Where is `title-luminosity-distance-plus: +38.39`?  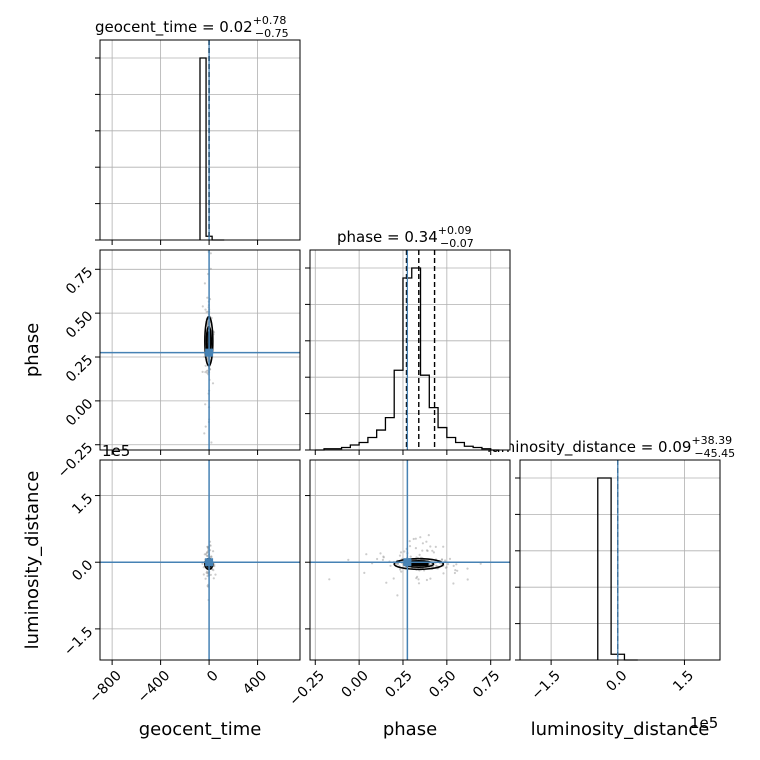
title-luminosity-distance-plus: +38.39 is located at coordinates (711, 440).